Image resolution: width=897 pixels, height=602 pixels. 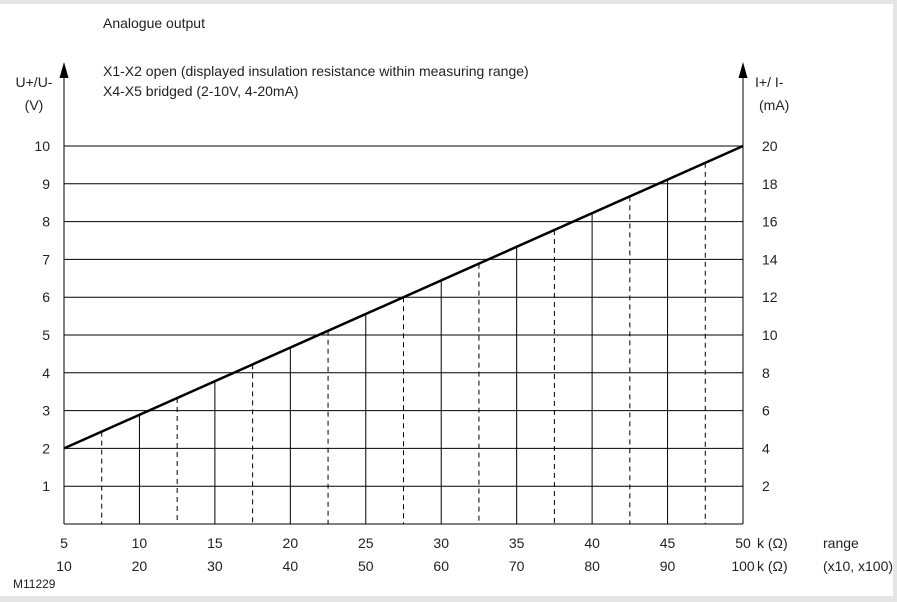 What do you see at coordinates (766, 486) in the screenshot?
I see `right-y-tick-label: 2` at bounding box center [766, 486].